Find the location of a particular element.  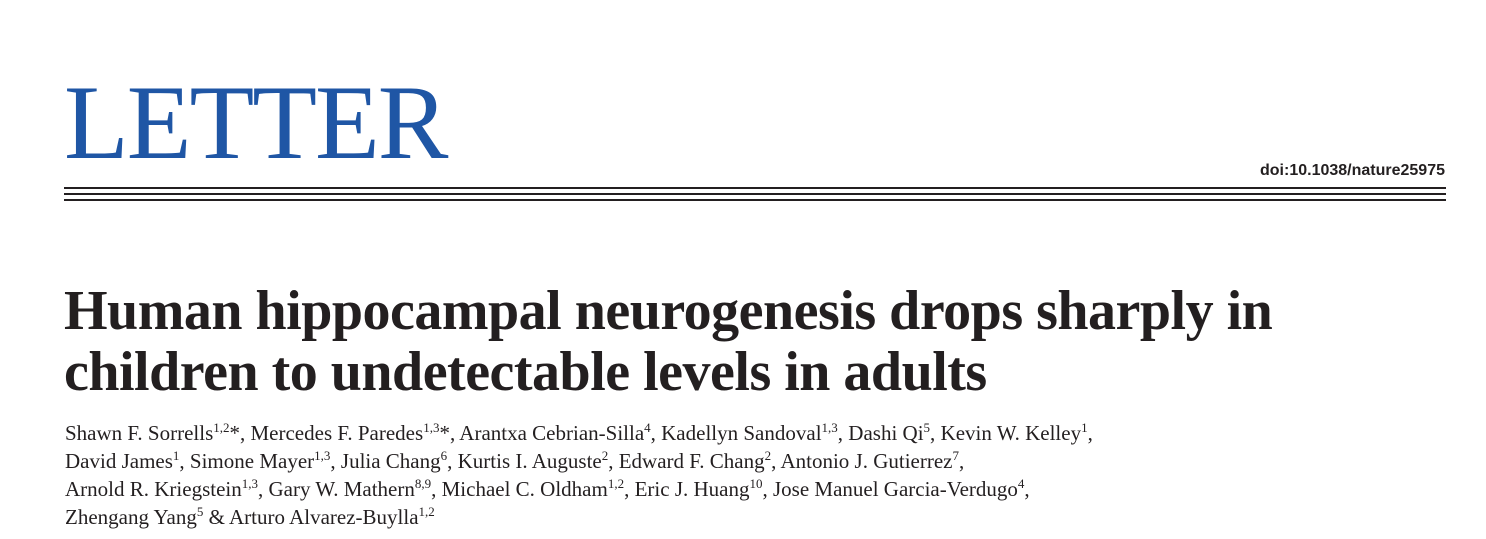

author-name: Kurtis I. Auguste is located at coordinates (529, 461).